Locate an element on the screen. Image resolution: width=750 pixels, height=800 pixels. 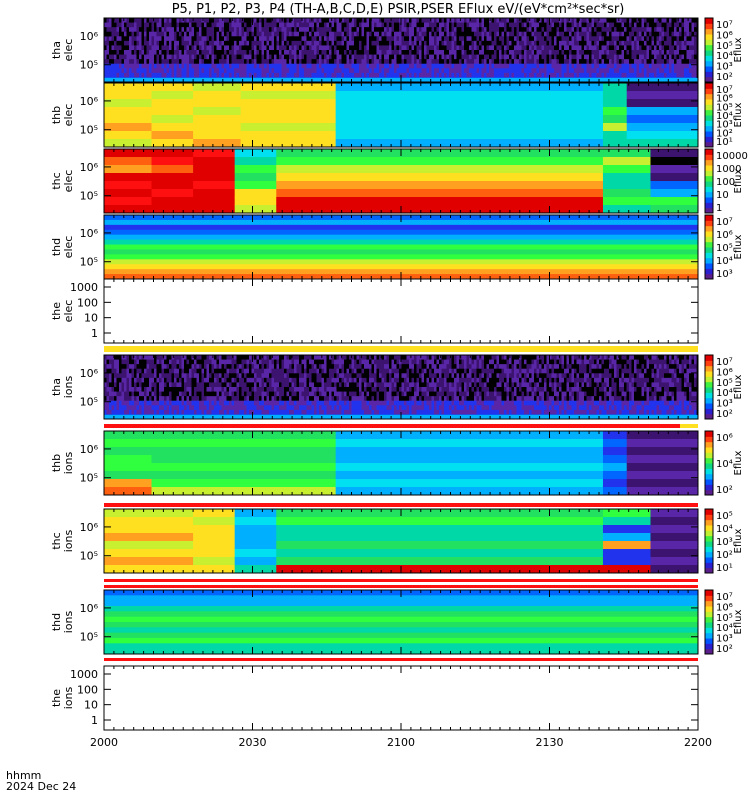
colorbar-tick-label: 1 is located at coordinates (719, 208).